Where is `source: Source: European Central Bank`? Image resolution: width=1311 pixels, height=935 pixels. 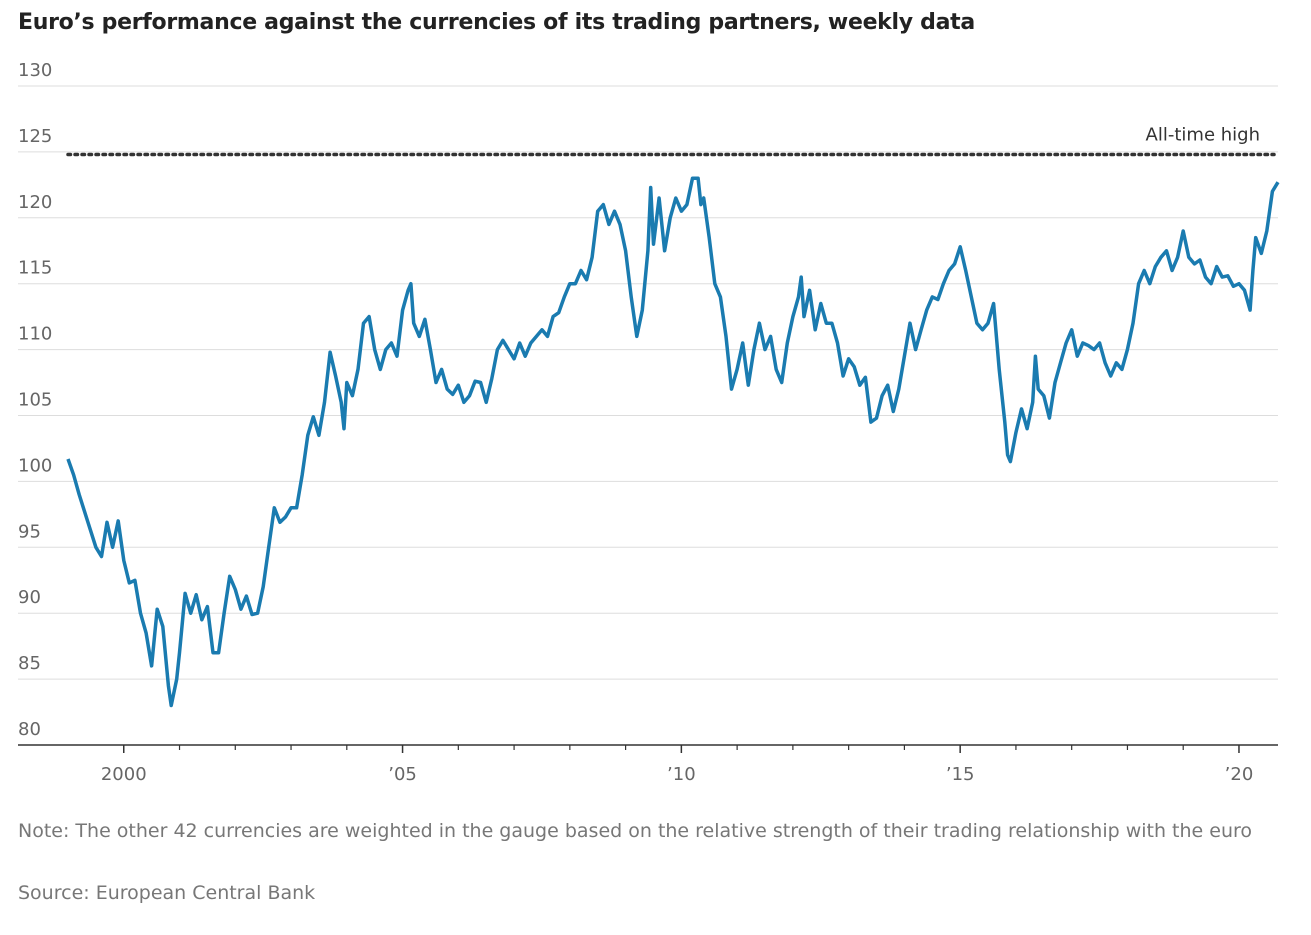
source: Source: European Central Bank is located at coordinates (167, 893).